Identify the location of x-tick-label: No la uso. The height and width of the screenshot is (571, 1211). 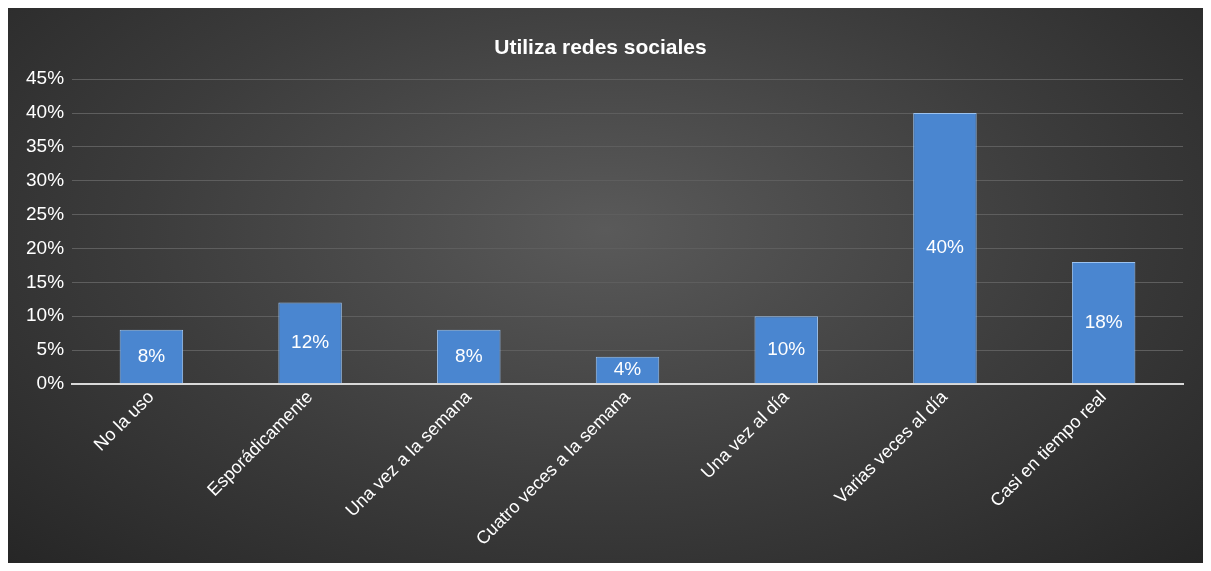
(123, 420).